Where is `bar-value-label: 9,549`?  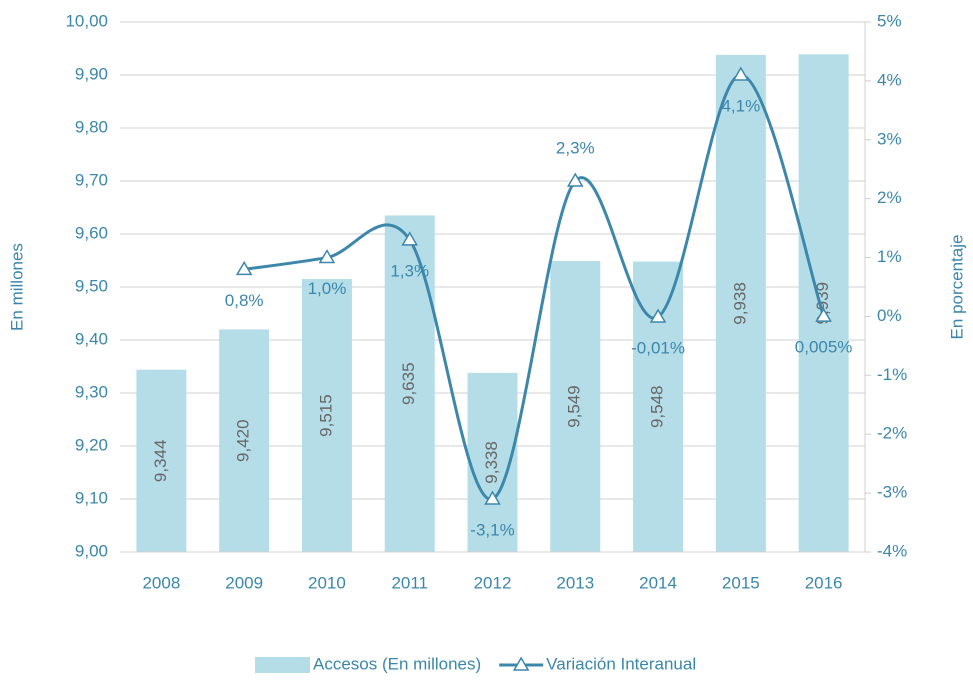
bar-value-label: 9,549 is located at coordinates (574, 406).